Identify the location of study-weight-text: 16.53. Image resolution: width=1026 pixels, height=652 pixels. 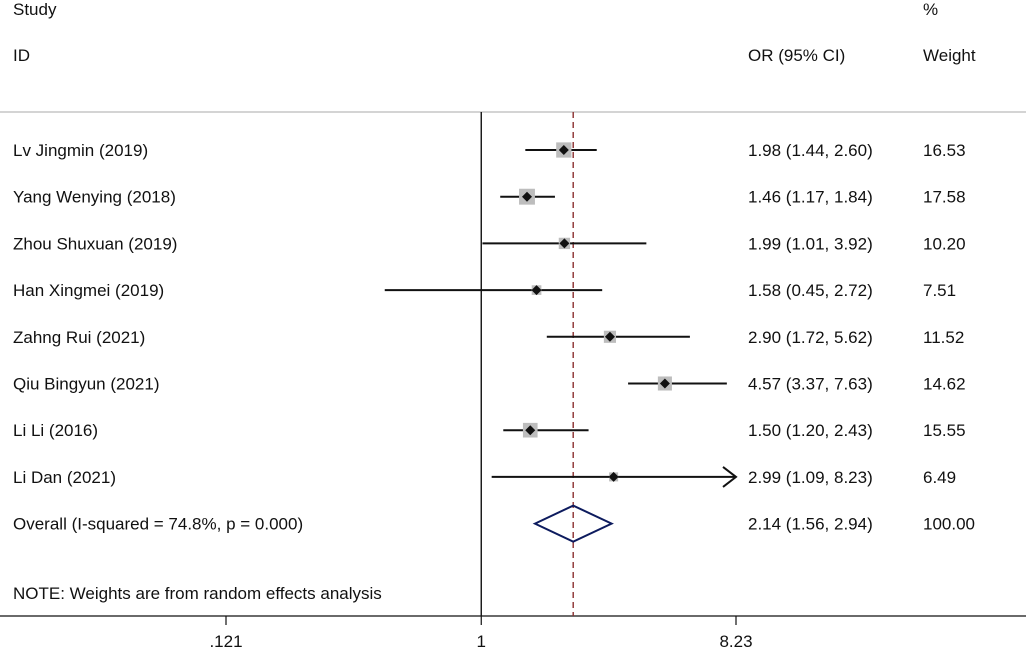
(944, 150).